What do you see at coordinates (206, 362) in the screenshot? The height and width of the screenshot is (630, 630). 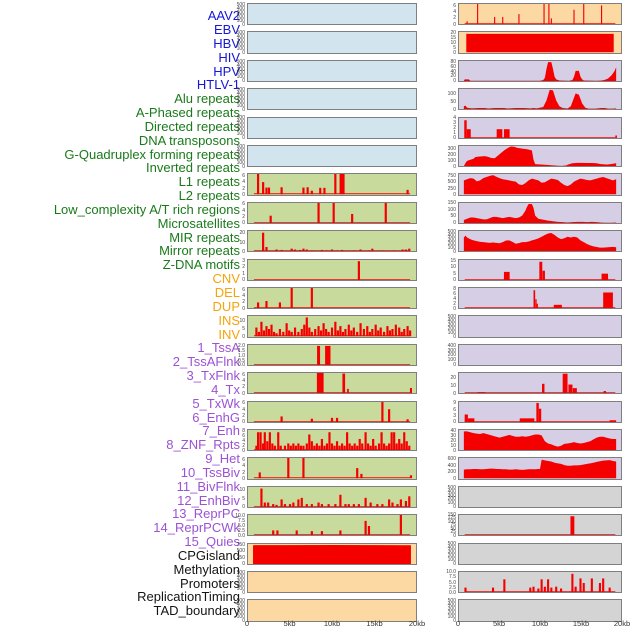 I see `track-label-2-tssaflnk: 2_TssAFlnk` at bounding box center [206, 362].